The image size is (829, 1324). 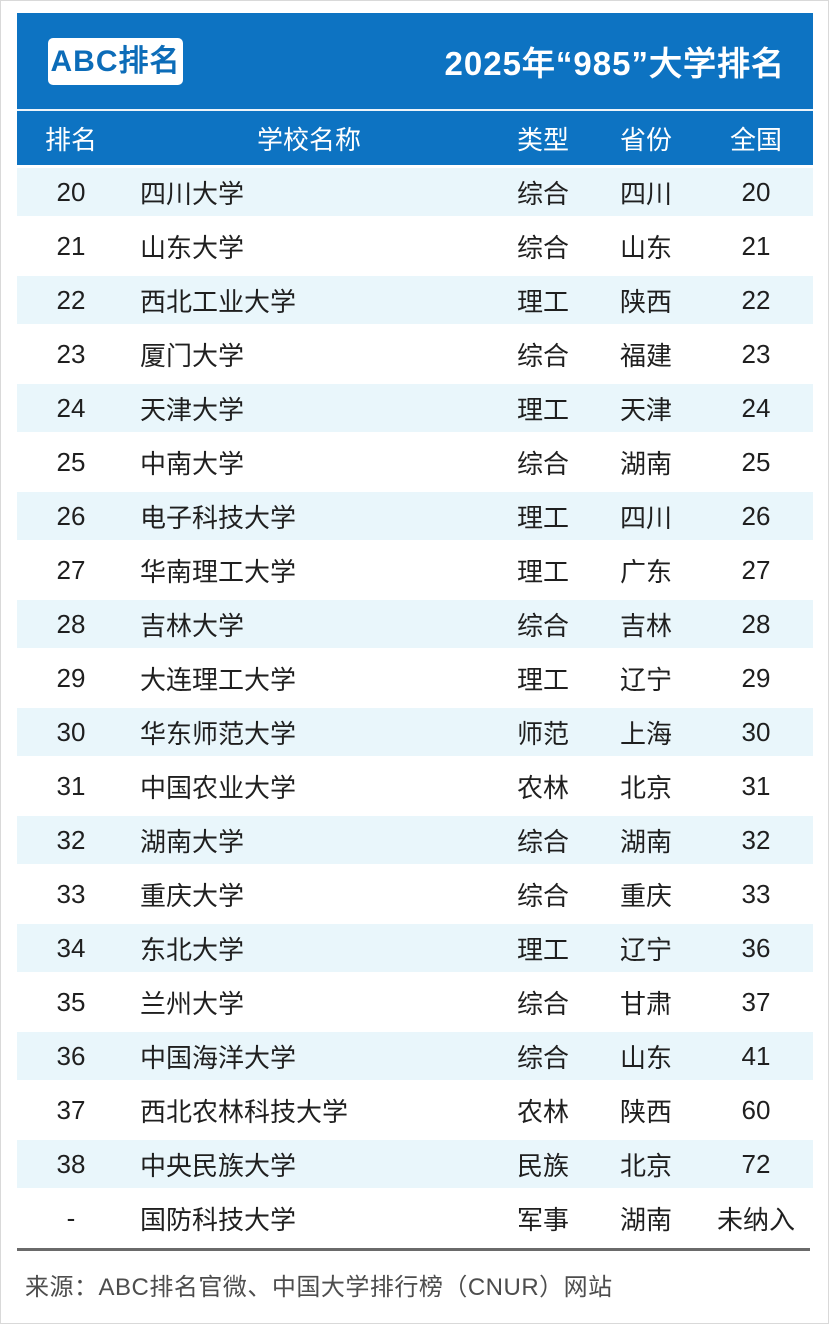 I want to click on rank-cell: 20, so click(x=71, y=191).